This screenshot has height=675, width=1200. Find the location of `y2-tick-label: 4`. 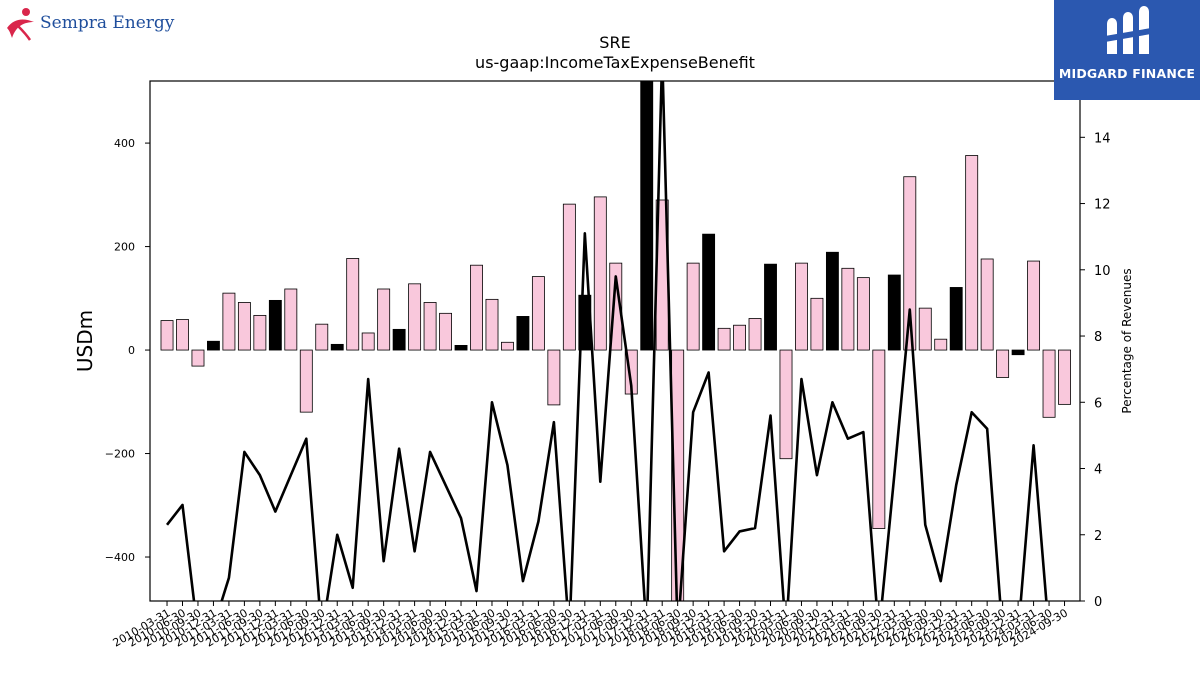

y2-tick-label: 4 is located at coordinates (1098, 470).